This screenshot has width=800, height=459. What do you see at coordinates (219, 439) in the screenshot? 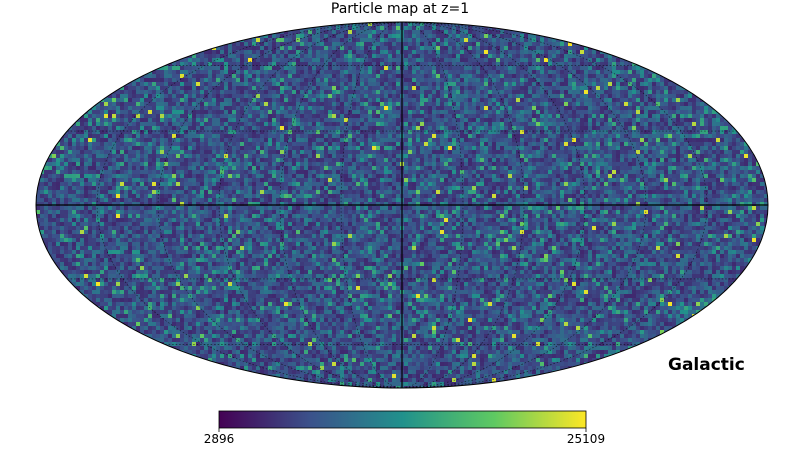
I see `colorbar-min-label: 2896` at bounding box center [219, 439].